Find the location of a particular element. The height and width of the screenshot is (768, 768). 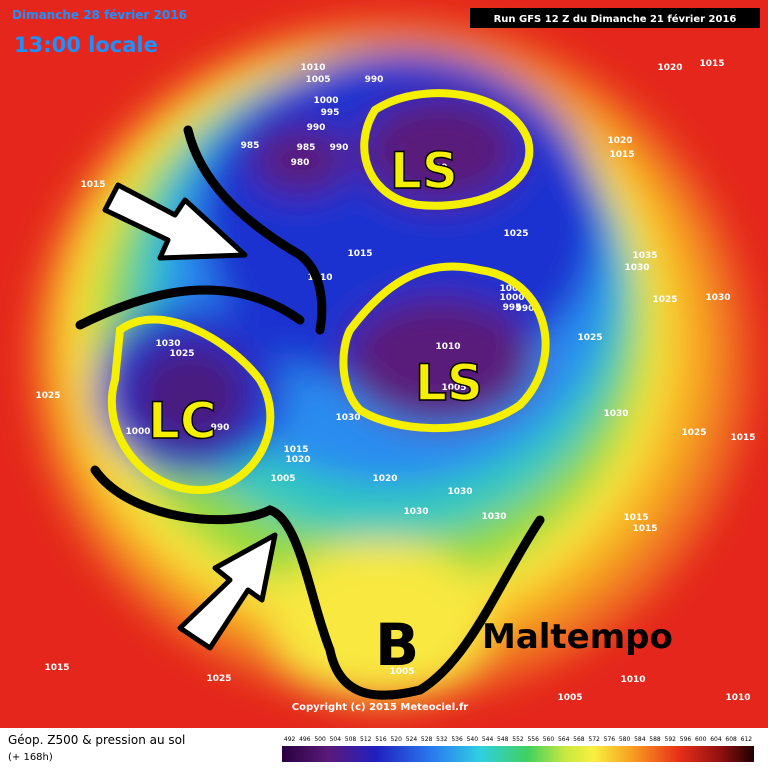

scale-label: 508 is located at coordinates (351, 739).